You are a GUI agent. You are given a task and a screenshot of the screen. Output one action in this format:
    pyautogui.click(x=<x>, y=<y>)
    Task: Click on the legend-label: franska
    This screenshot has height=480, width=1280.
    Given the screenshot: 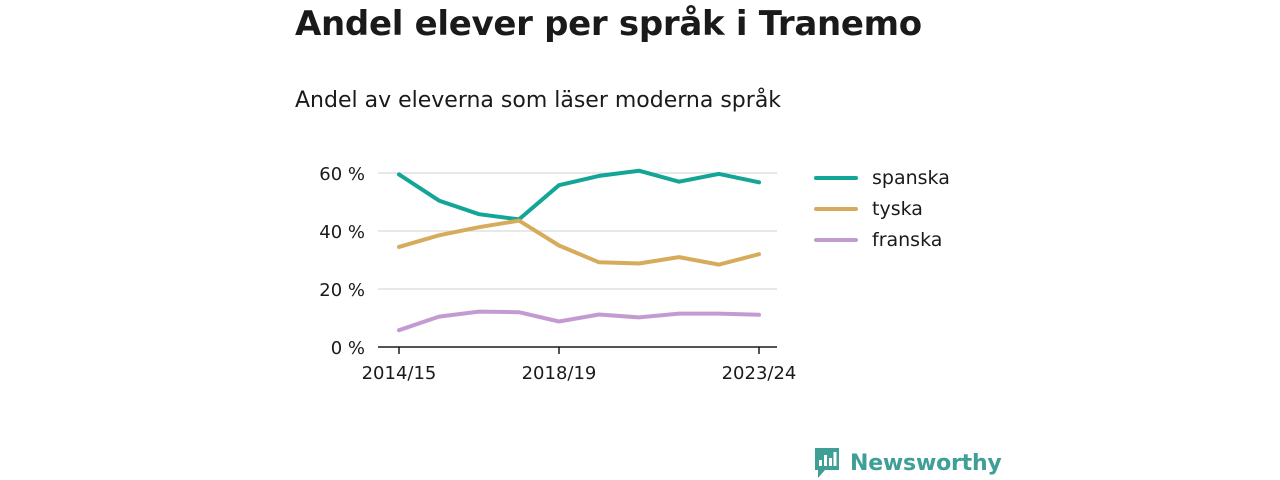 What is the action you would take?
    pyautogui.click(x=907, y=239)
    